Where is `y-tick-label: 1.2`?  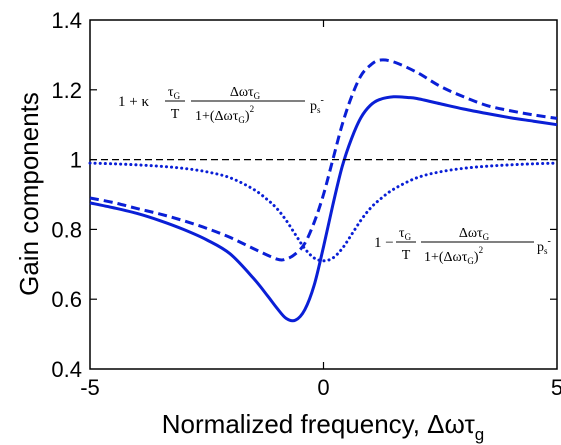
y-tick-label: 1.2 is located at coordinates (66, 90).